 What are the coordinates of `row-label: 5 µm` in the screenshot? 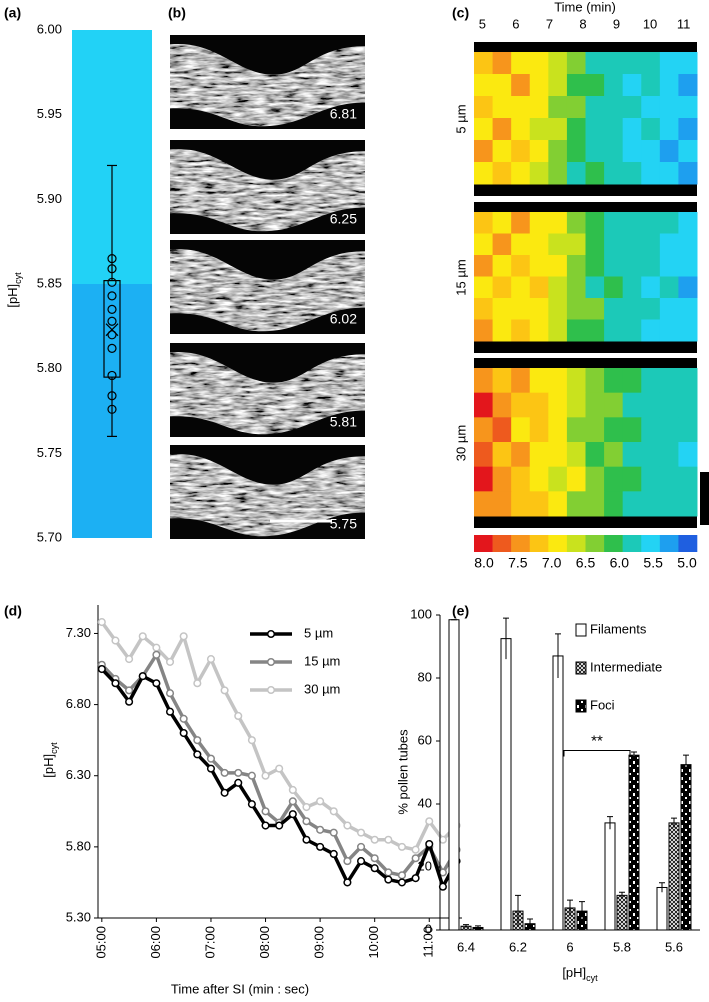 It's located at (460, 118).